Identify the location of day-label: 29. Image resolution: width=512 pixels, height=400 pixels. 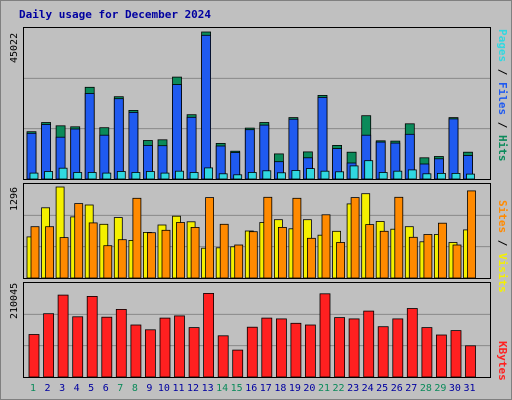
(440, 388).